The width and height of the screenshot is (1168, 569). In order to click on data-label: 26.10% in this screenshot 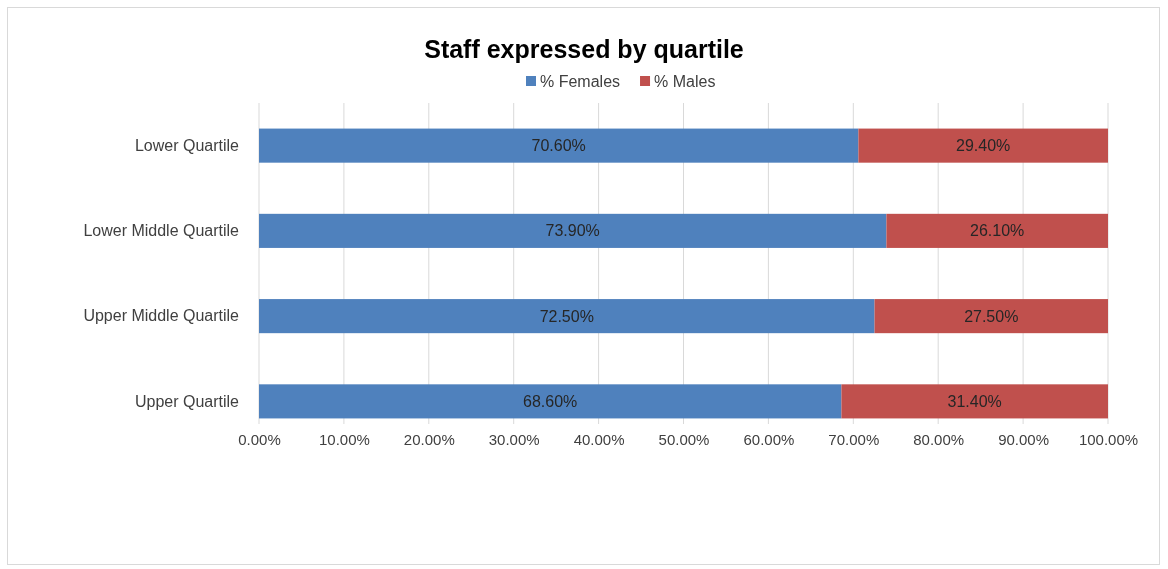, I will do `click(997, 231)`.